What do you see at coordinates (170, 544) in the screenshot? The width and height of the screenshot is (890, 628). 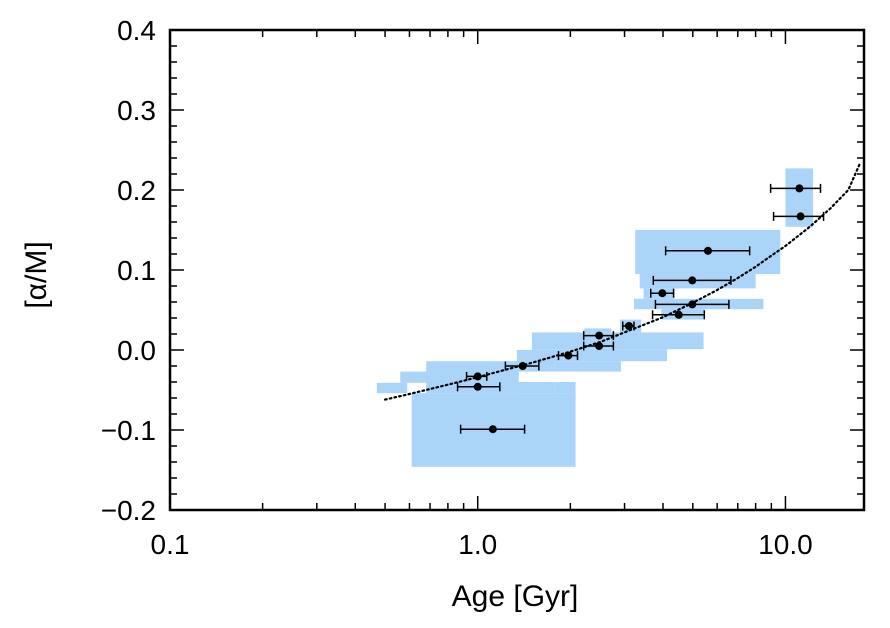 I see `x-tick-label: 0.1` at bounding box center [170, 544].